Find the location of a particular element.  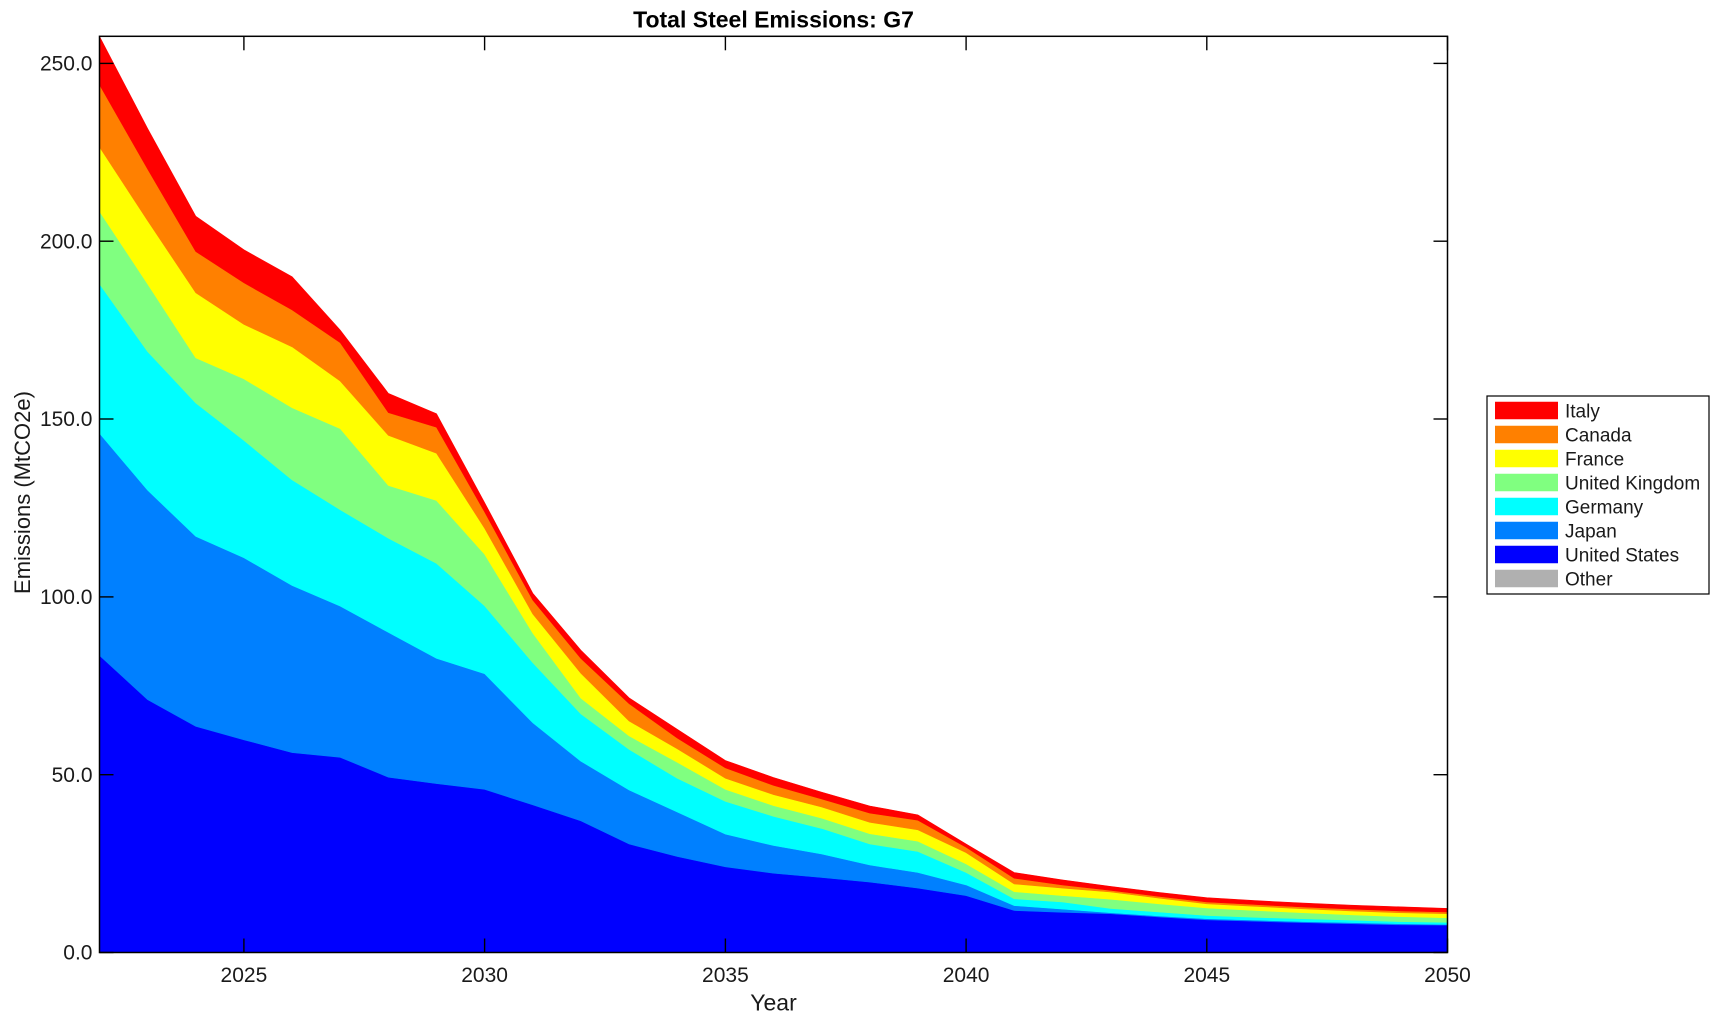

svg-text: Total Steel Emissions: G7 is located at coordinates (773, 20).